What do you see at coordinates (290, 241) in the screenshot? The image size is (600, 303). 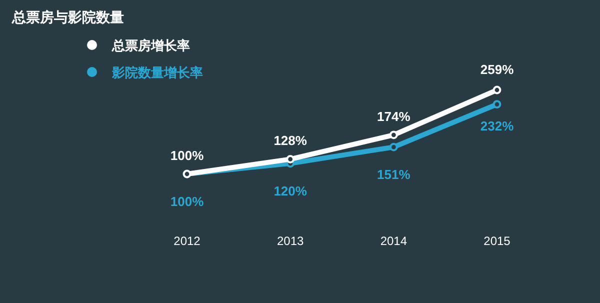 I see `x-tick-label: 2013` at bounding box center [290, 241].